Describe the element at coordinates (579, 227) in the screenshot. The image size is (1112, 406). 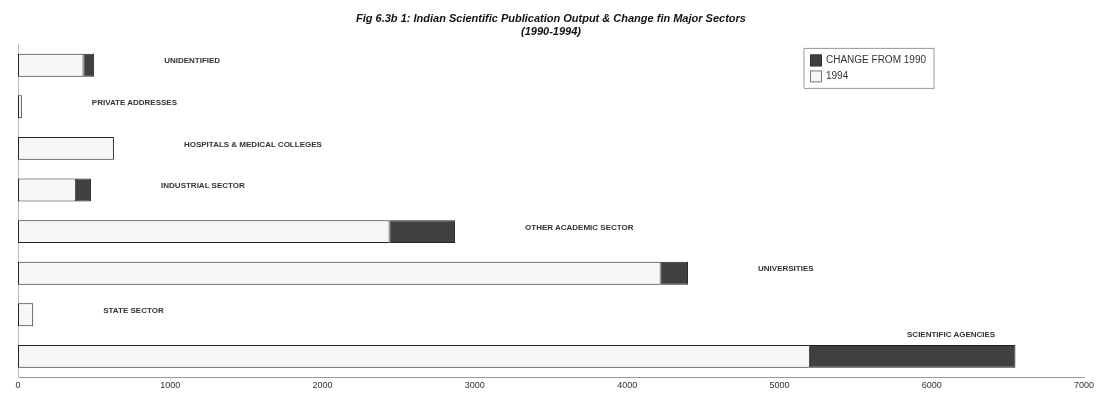
I see `y-tick-label: OTHER ACADEMIC SECTOR` at that location.